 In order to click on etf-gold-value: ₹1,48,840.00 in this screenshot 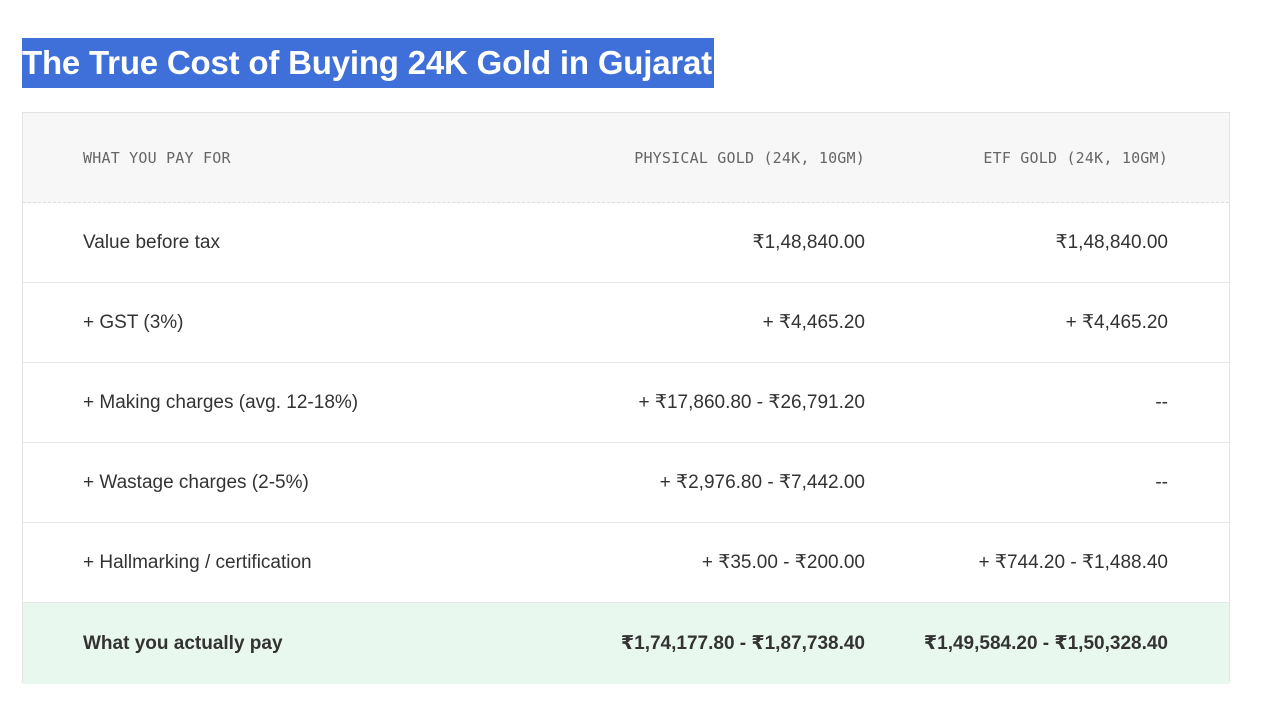, I will do `click(1111, 242)`.